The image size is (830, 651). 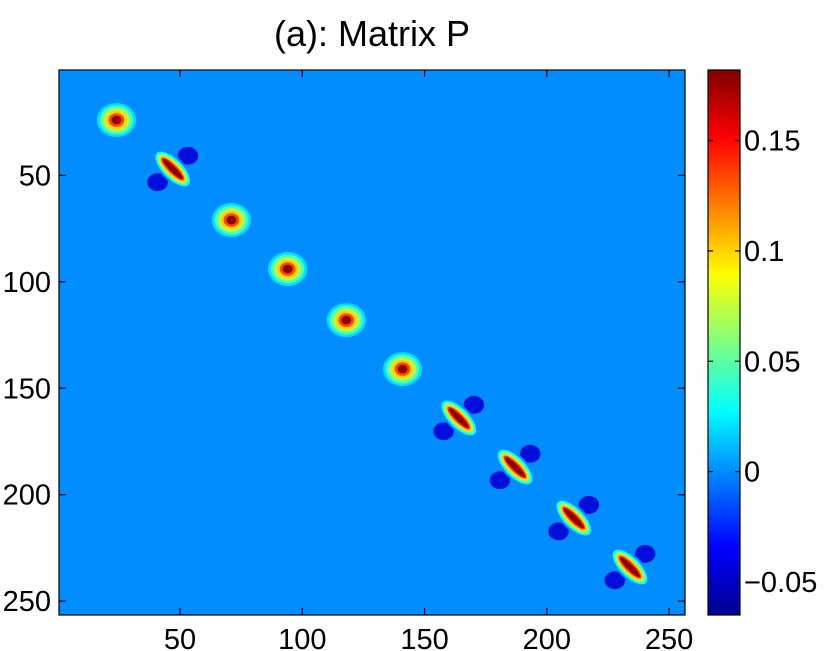 I want to click on colorbar-tick-label: 0, so click(x=752, y=473).